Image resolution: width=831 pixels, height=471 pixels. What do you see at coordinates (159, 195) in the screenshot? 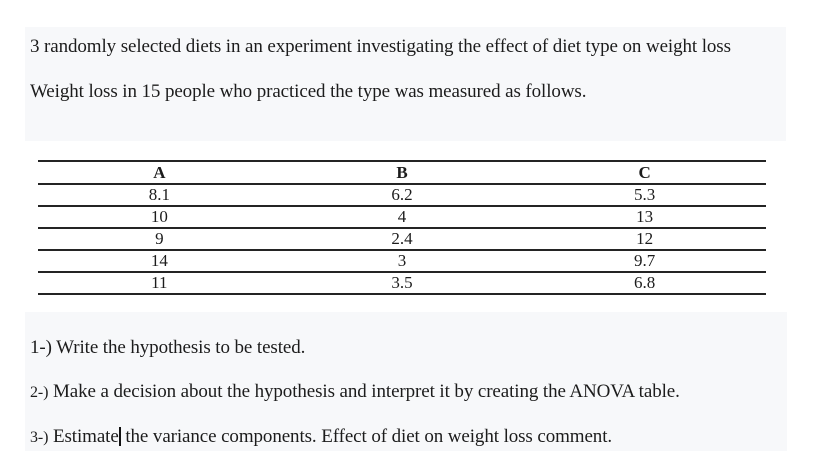
I see `table-cell: 8.1` at bounding box center [159, 195].